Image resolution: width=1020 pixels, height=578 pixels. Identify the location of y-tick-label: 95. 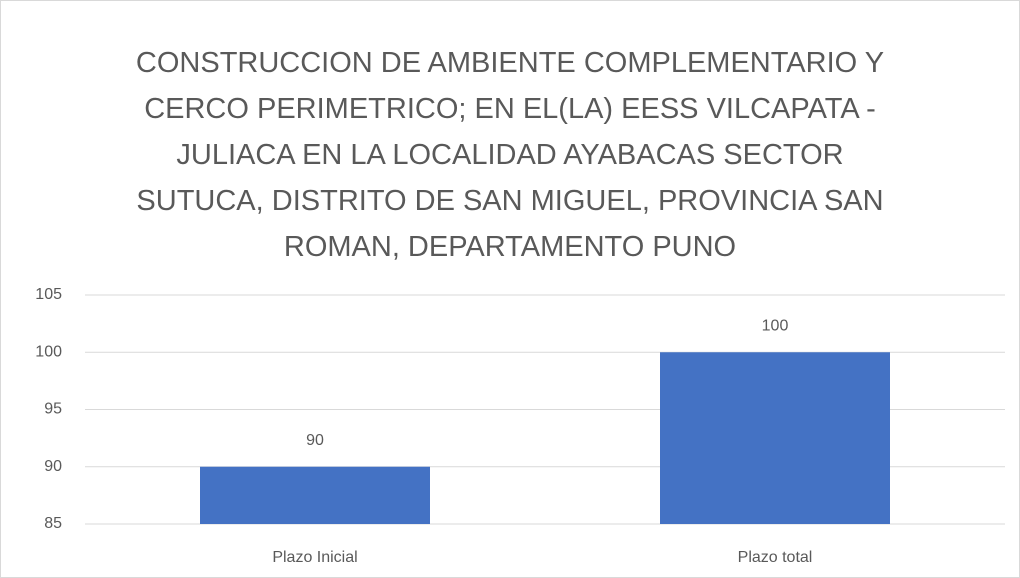
(53, 409).